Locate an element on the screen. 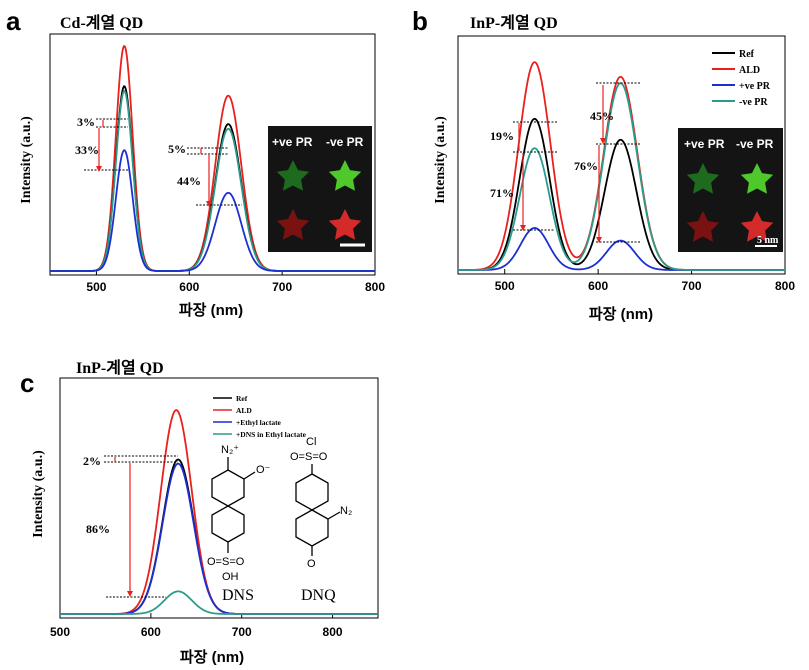 The width and height of the screenshot is (809, 670). annotation-5pct: 5% is located at coordinates (177, 149).